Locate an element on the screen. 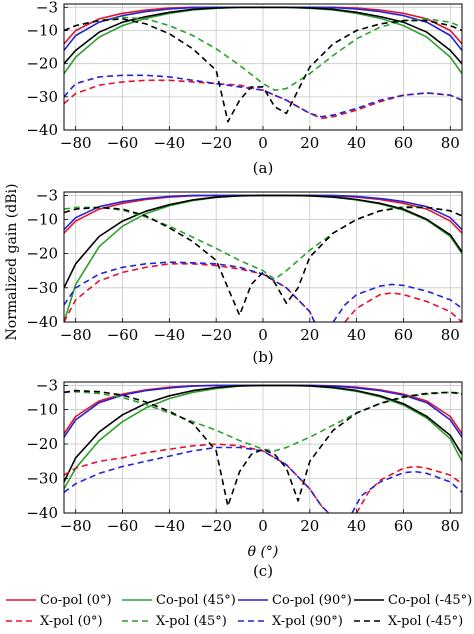 The width and height of the screenshot is (474, 634). legend-item: Co-pol (-45°) is located at coordinates (413, 600).